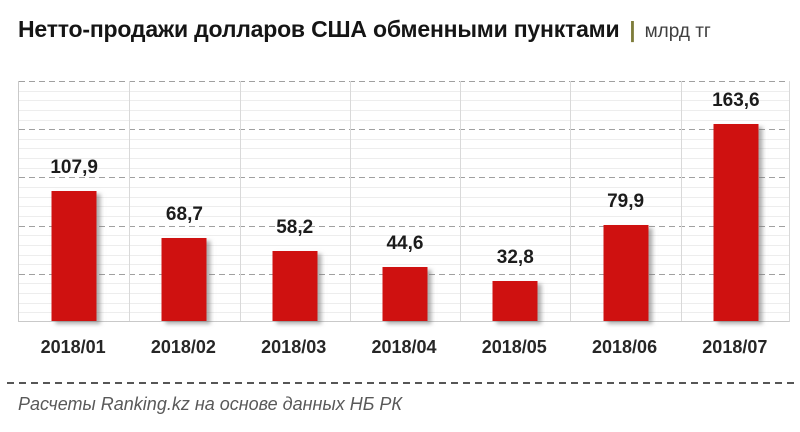 This screenshot has width=800, height=432. What do you see at coordinates (184, 214) in the screenshot?
I see `bar-value-label: 68,7` at bounding box center [184, 214].